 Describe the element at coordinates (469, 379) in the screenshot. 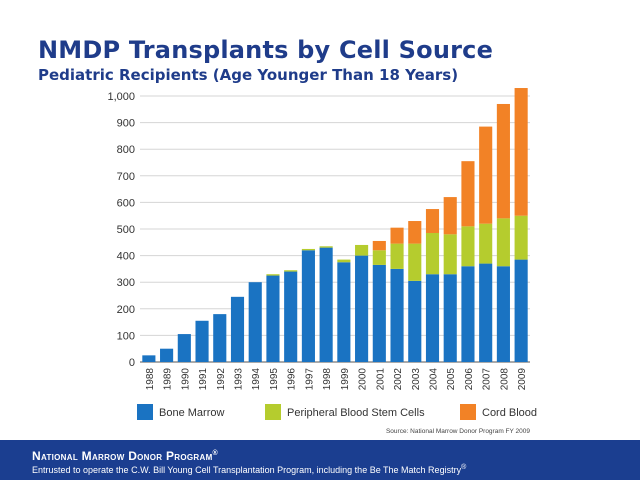

I see `x-tick-label: 2006` at that location.